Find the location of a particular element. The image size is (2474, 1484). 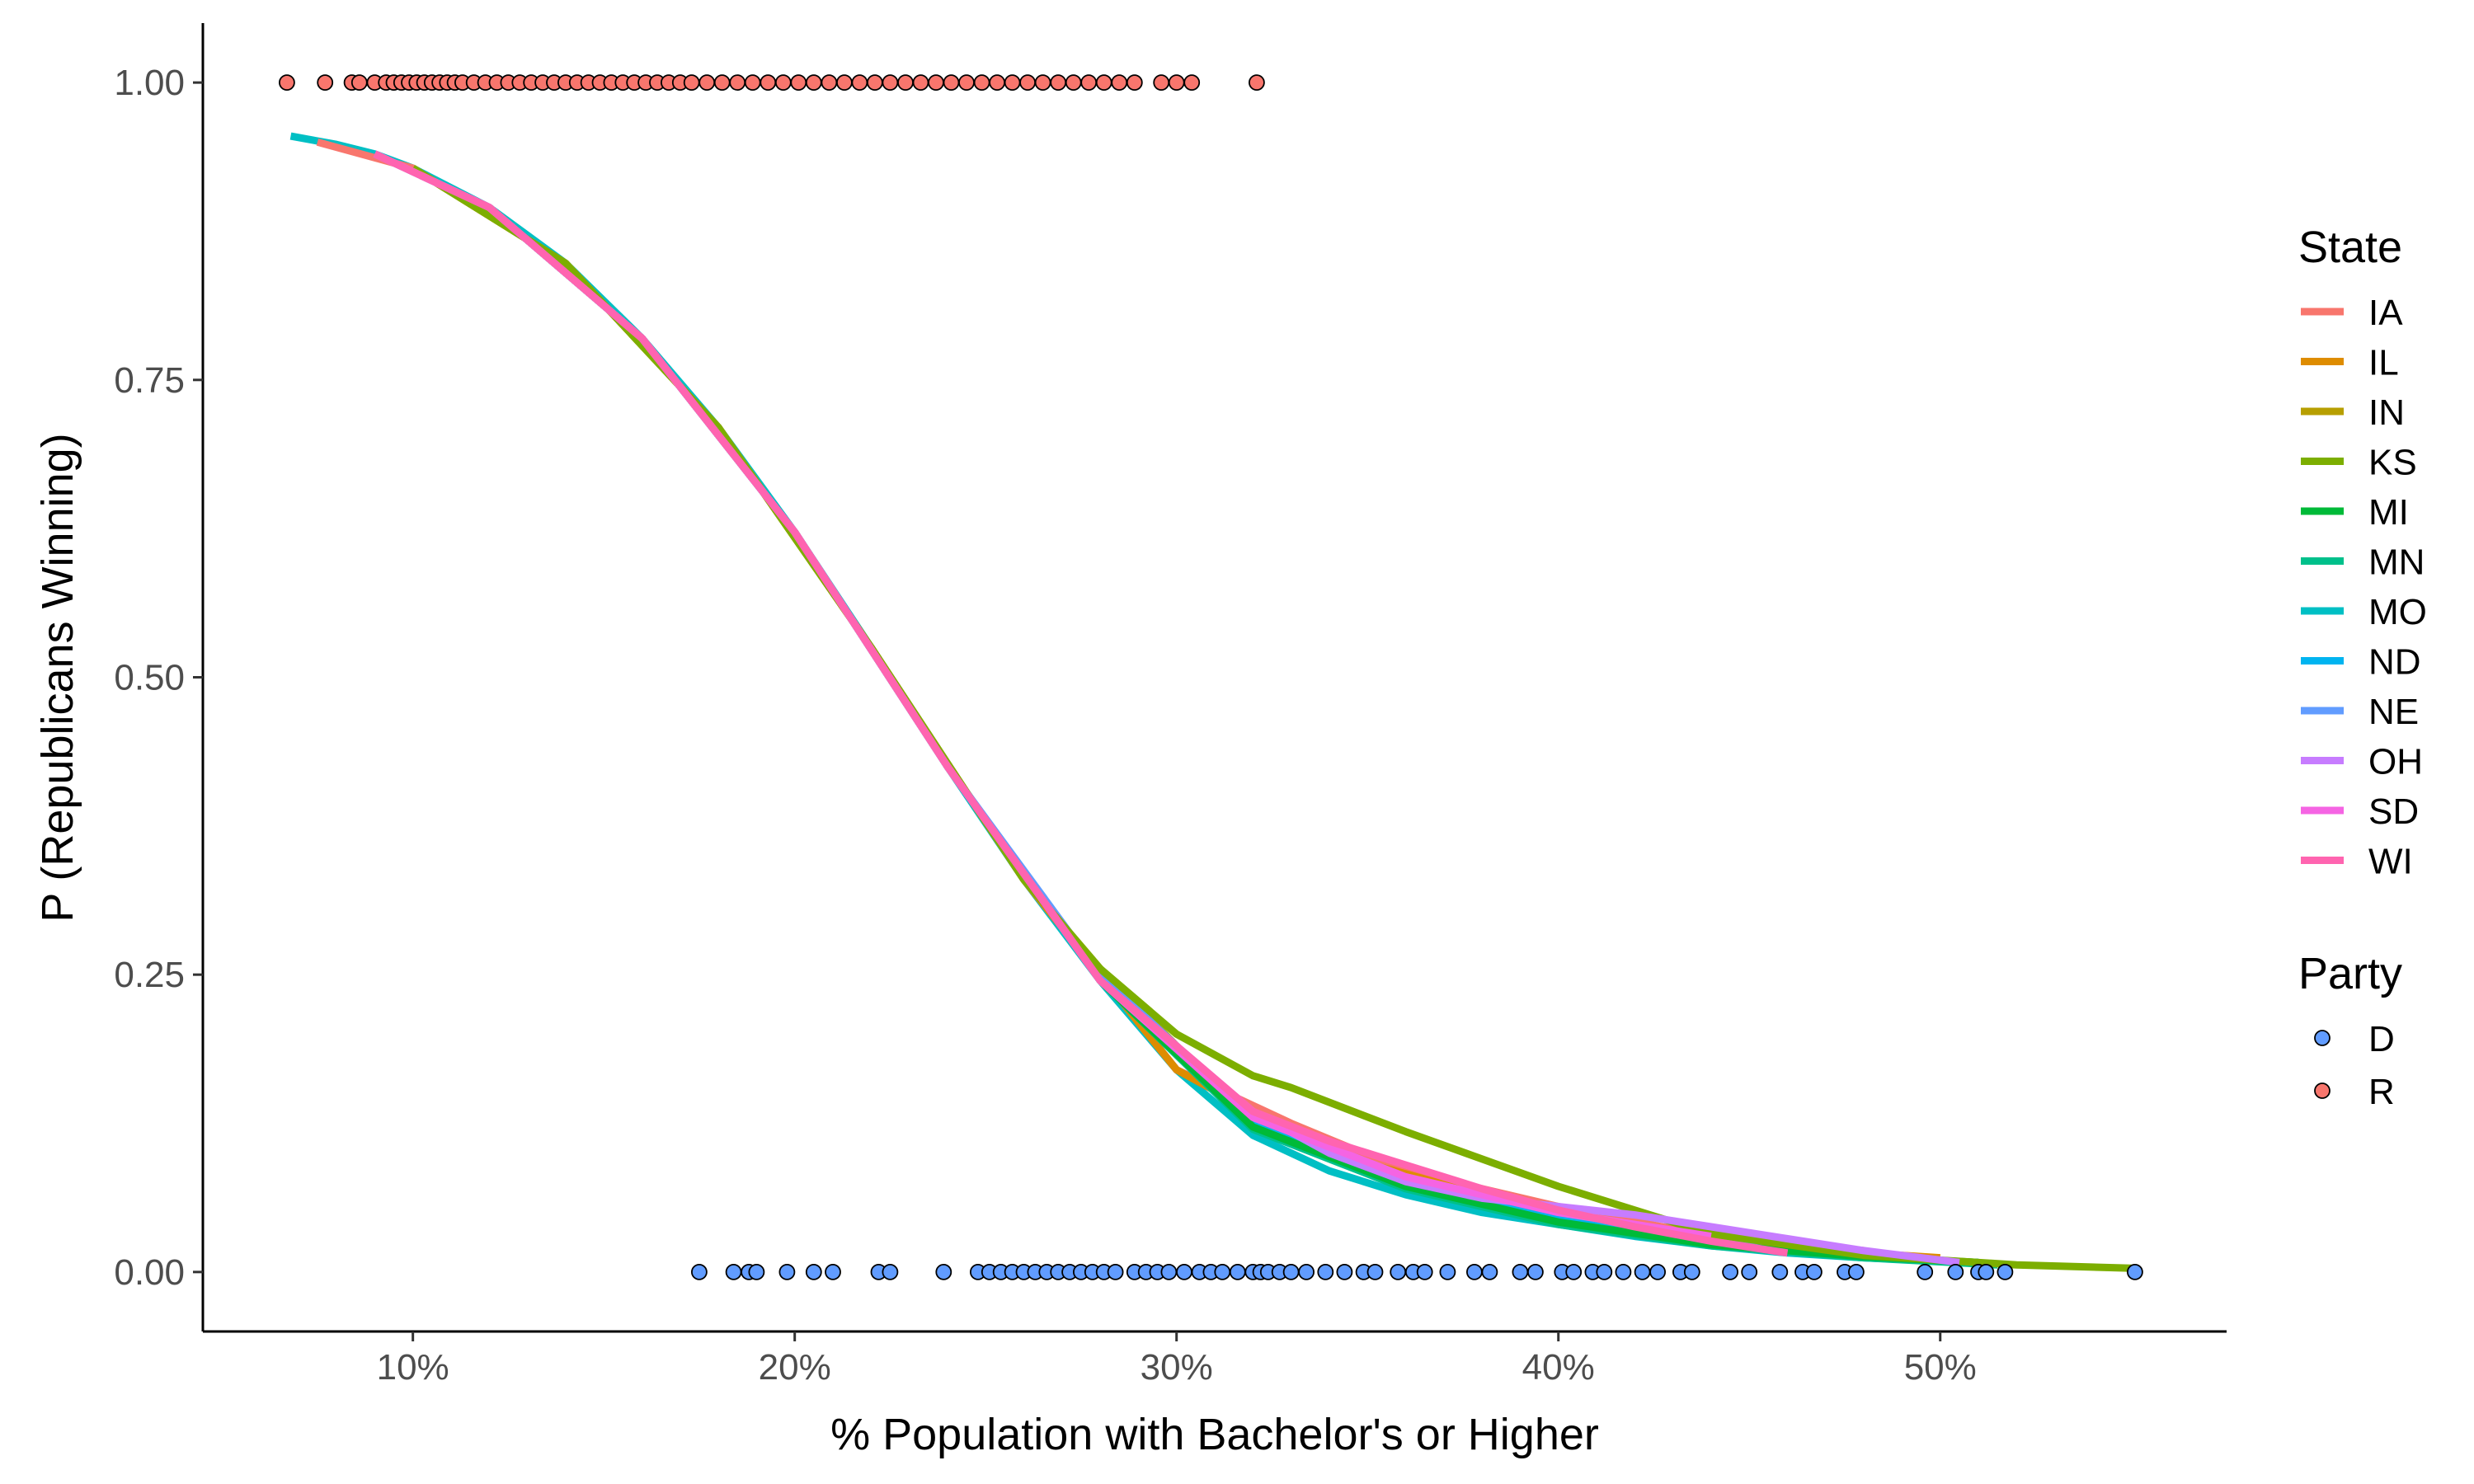

x-tick-label: 30% is located at coordinates (1177, 1367).